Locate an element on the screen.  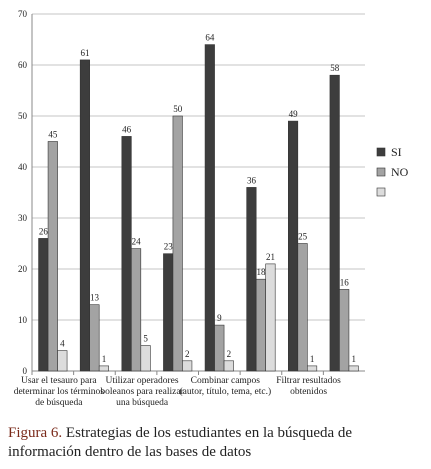
y-tick-label: 20 is located at coordinates (23, 269).